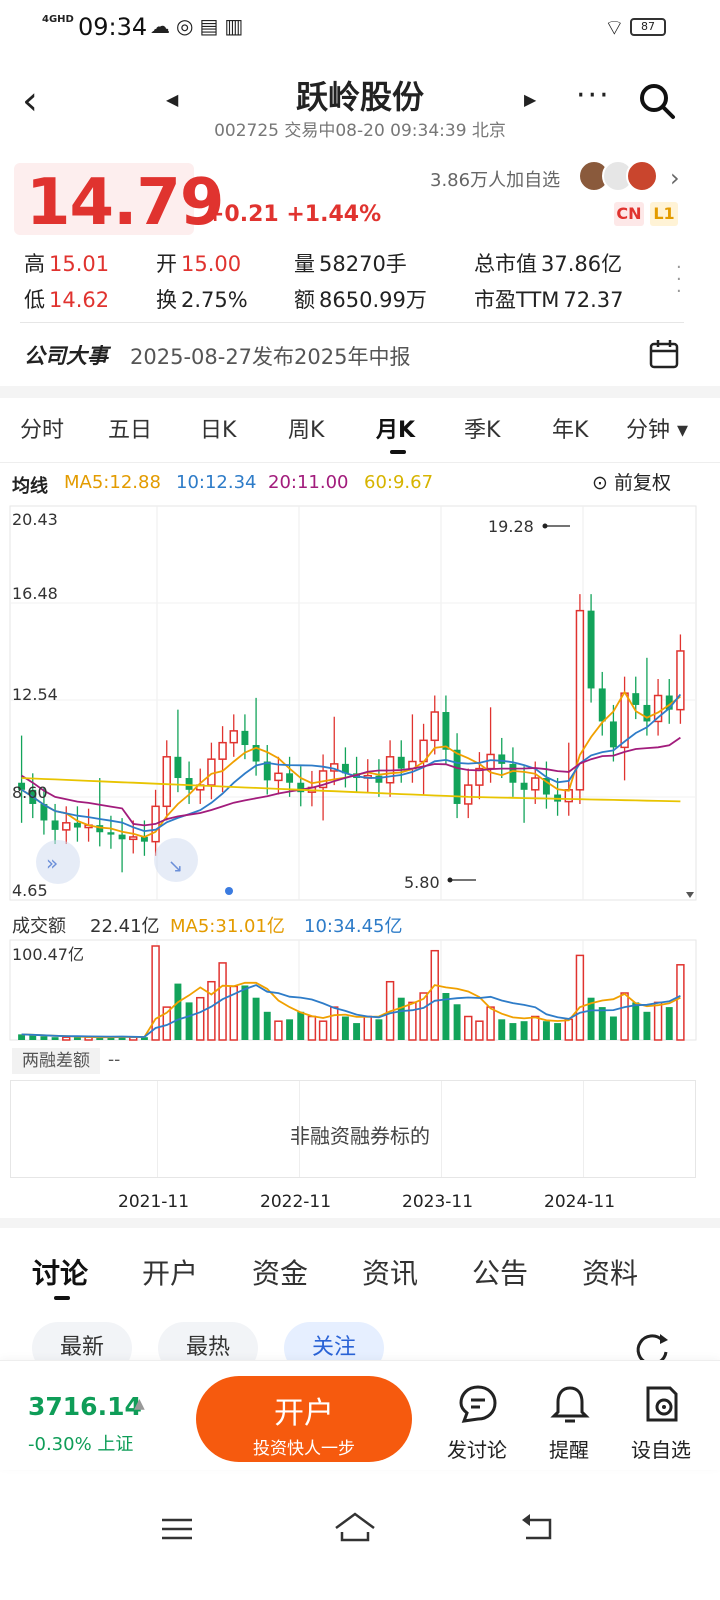 This screenshot has width=720, height=1600. Describe the element at coordinates (396, 430) in the screenshot. I see `tab-monthly-k: 月K` at that location.